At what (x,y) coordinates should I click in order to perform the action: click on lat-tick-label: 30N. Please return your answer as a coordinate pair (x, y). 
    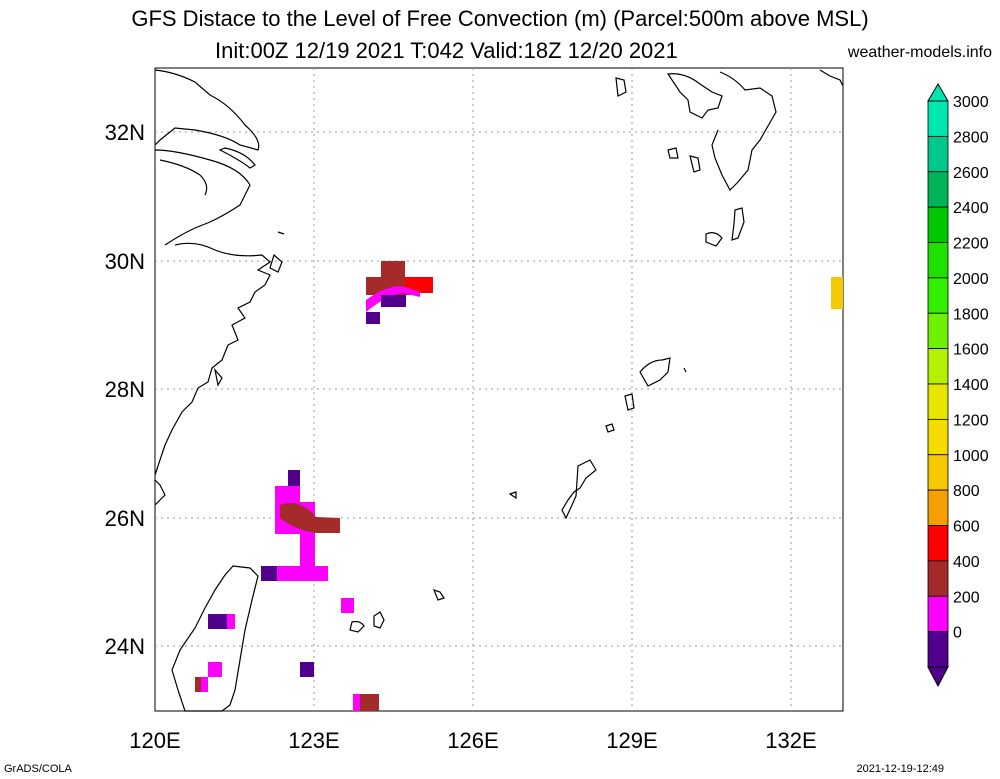
    Looking at the image, I should click on (125, 261).